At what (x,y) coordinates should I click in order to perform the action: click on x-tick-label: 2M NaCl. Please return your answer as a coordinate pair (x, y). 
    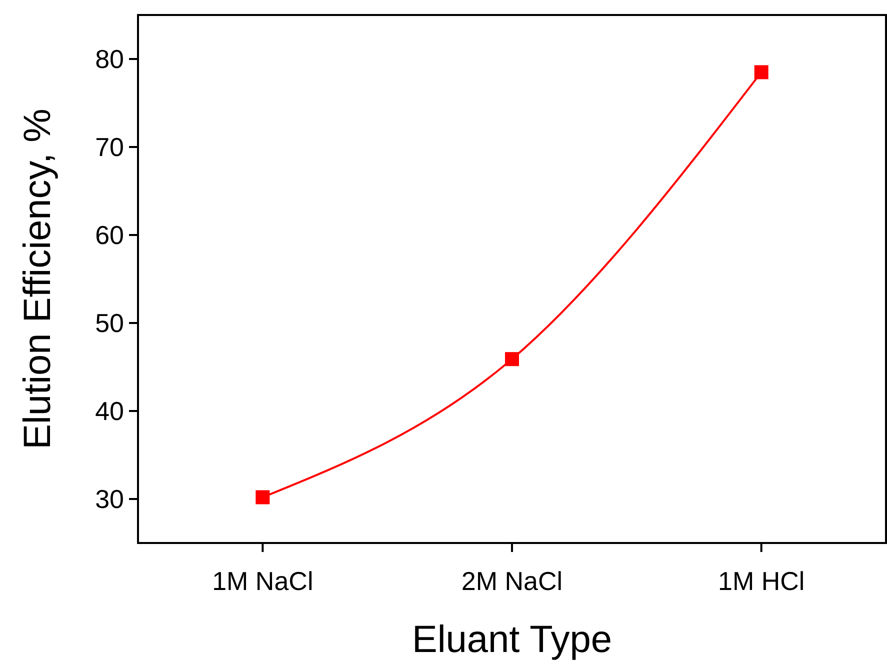
    Looking at the image, I should click on (512, 581).